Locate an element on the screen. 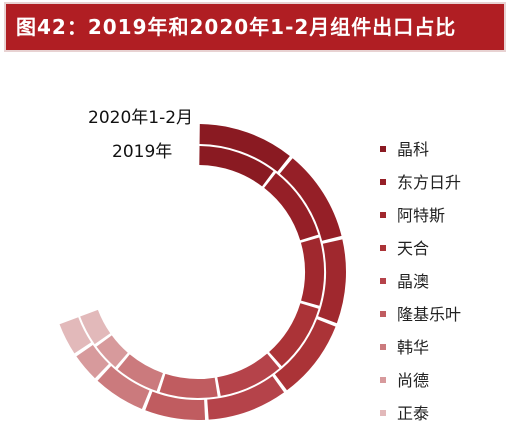 This screenshot has height=441, width=510. legend-item: 正泰 is located at coordinates (420, 418).